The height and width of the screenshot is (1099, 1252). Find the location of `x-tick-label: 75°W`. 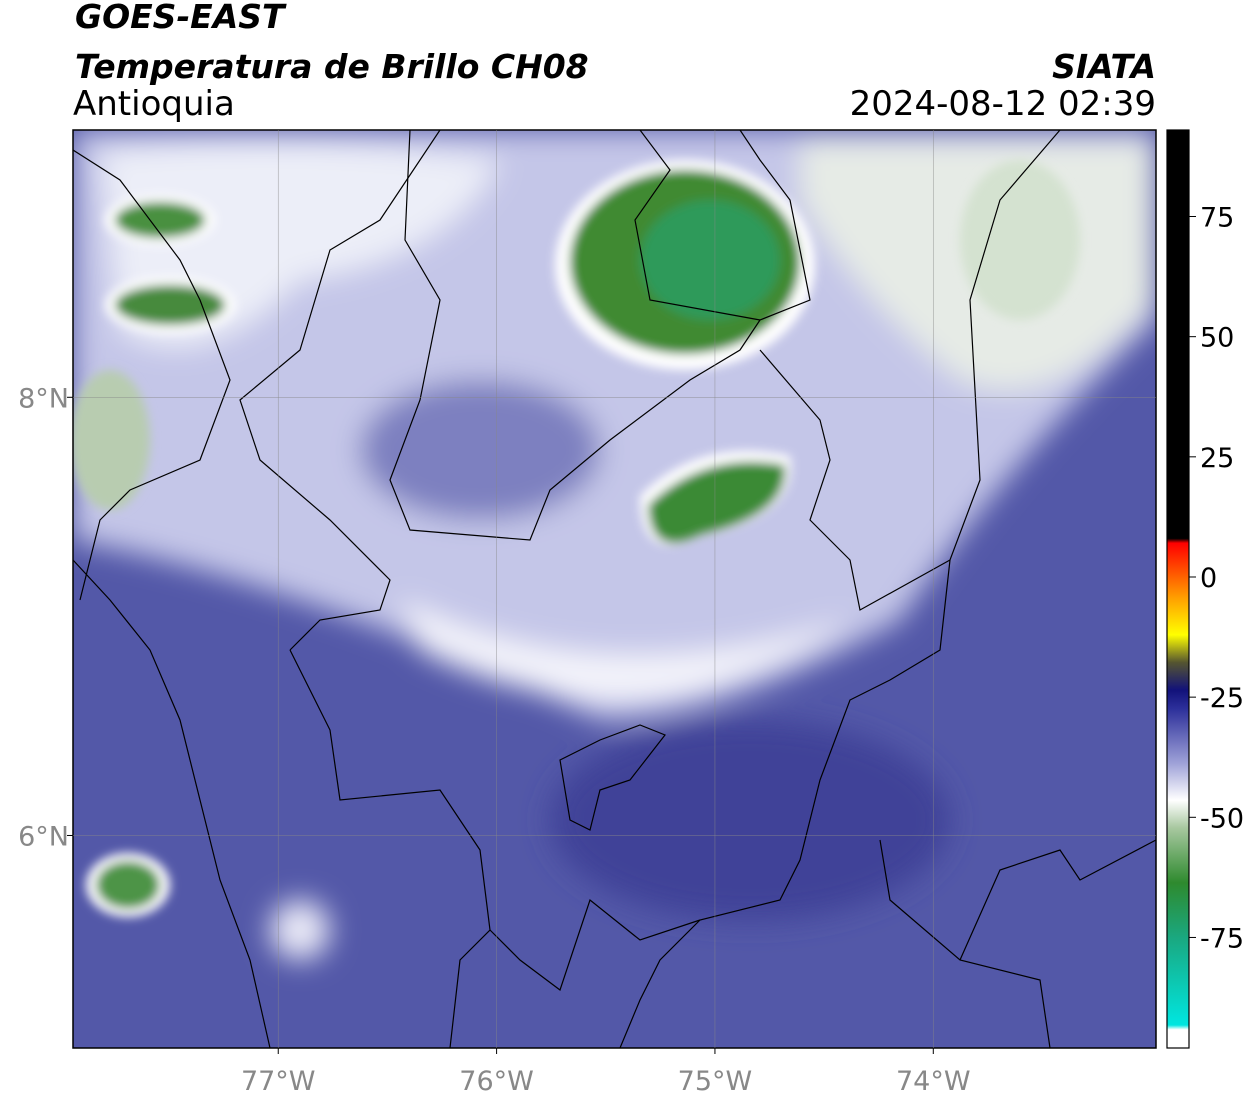

x-tick-label: 75°W is located at coordinates (715, 1081).